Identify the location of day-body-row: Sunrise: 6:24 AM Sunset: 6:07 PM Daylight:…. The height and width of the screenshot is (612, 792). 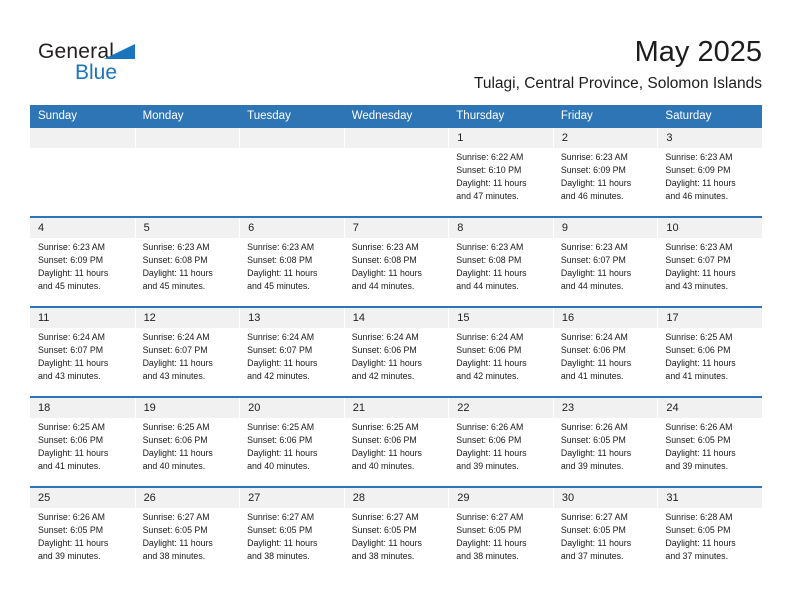
(396, 362).